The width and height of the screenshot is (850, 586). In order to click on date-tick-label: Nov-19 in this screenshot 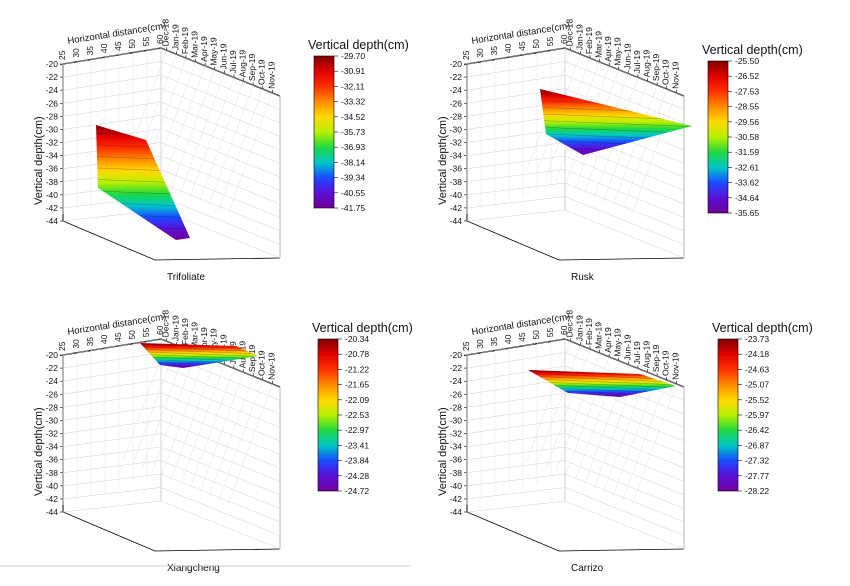, I will do `click(271, 75)`.